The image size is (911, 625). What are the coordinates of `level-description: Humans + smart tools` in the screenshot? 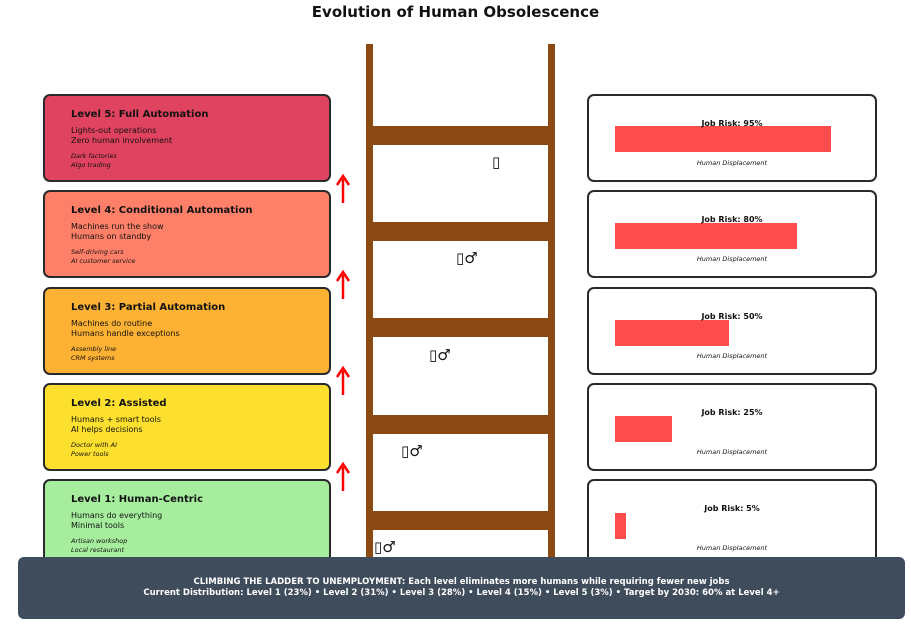 It's located at (116, 419).